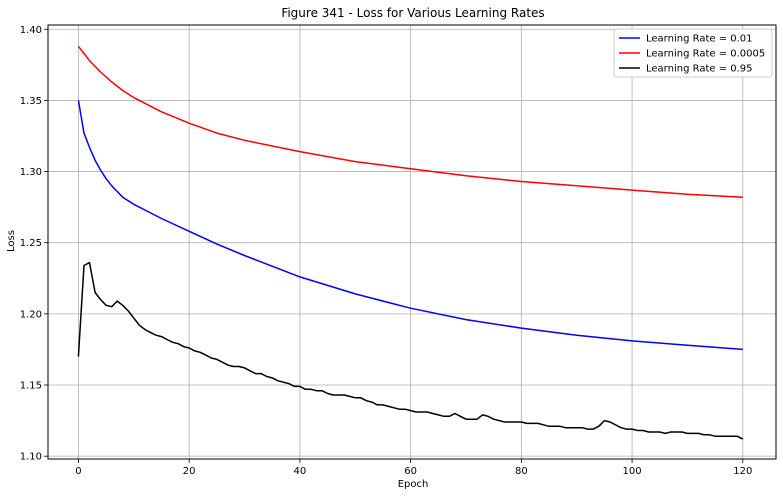 This screenshot has height=500, width=783. Describe the element at coordinates (31, 314) in the screenshot. I see `y-tick-label: 1.20` at that location.